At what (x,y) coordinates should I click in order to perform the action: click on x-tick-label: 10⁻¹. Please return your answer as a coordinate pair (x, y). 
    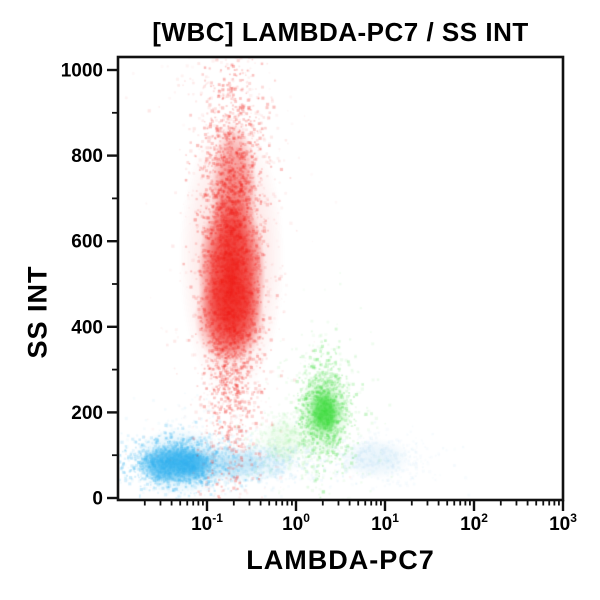
    Looking at the image, I should click on (207, 523).